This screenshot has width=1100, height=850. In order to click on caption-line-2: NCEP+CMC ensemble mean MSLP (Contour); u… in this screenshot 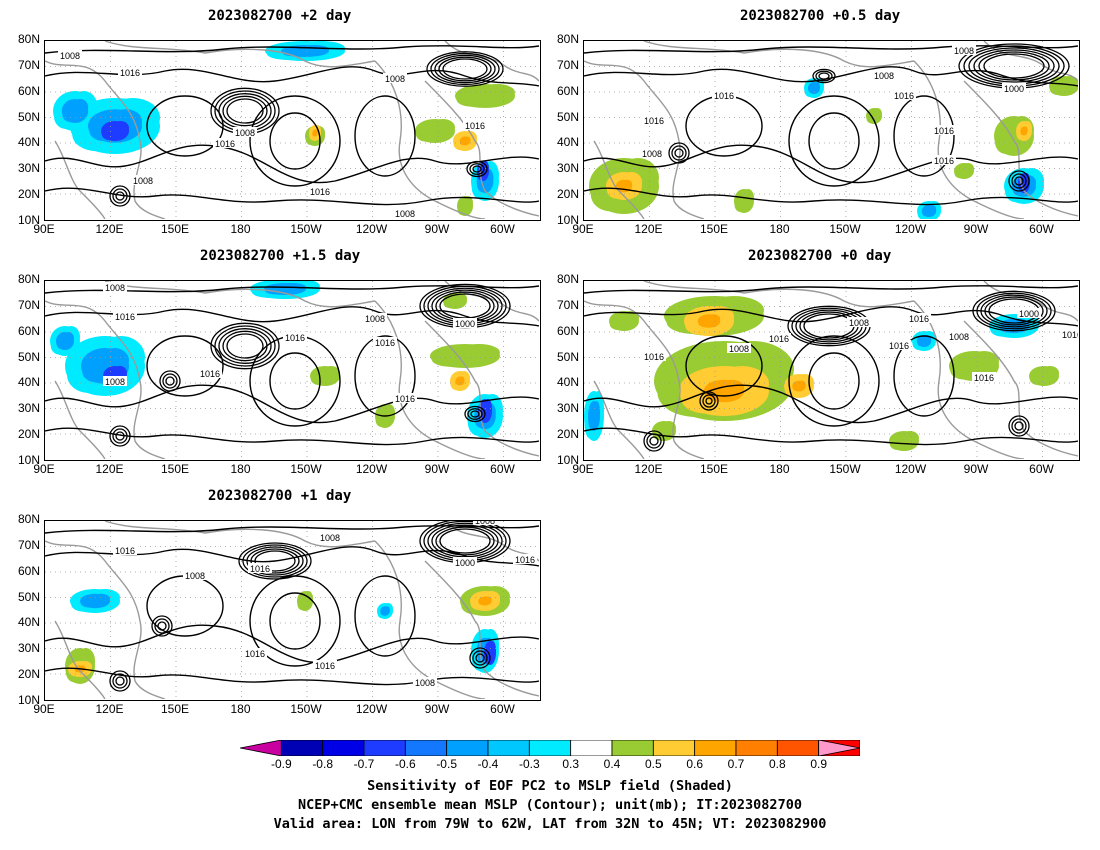, I will do `click(550, 805)`.